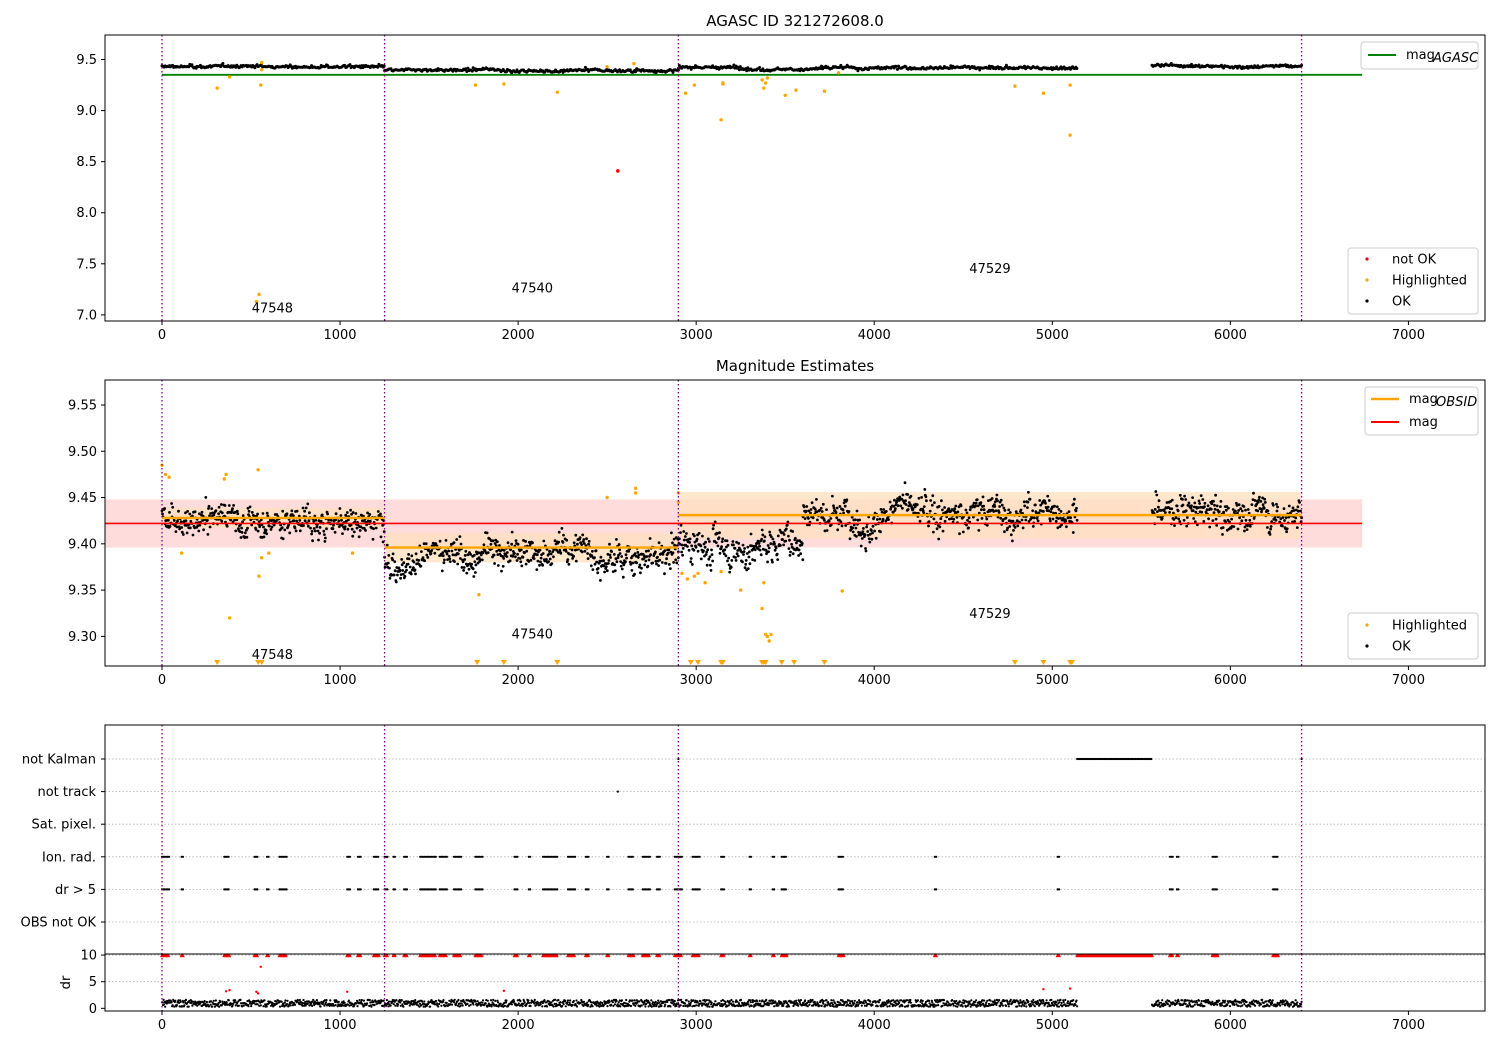 The width and height of the screenshot is (1500, 1050). What do you see at coordinates (697, 662) in the screenshot?
I see `below-range-marker` at bounding box center [697, 662].